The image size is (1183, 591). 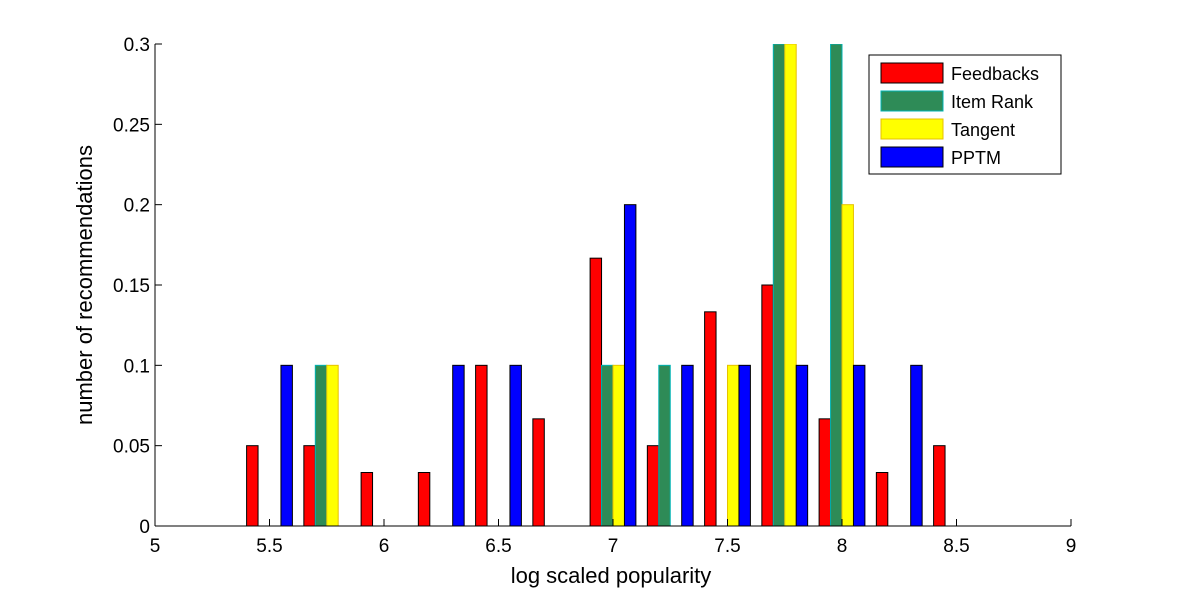 I want to click on y-axis-label: number of recommendations, so click(x=84, y=285).